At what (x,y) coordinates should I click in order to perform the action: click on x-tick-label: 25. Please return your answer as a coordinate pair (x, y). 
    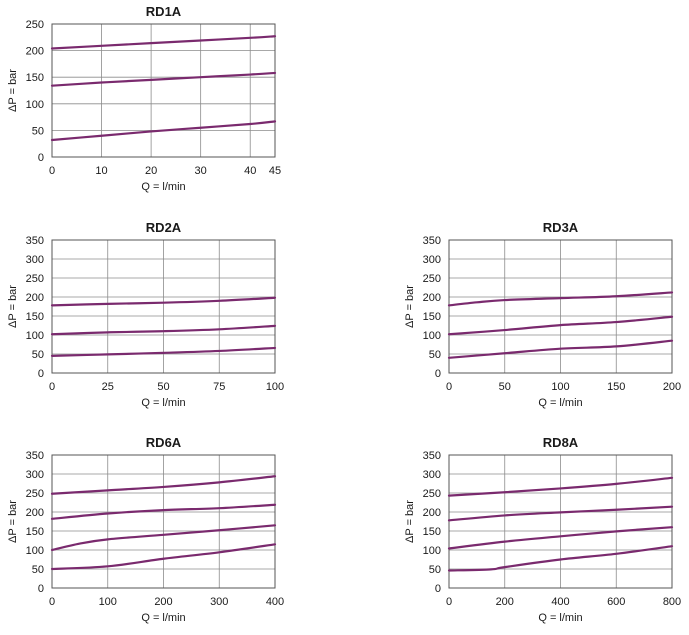
    Looking at the image, I should click on (108, 387).